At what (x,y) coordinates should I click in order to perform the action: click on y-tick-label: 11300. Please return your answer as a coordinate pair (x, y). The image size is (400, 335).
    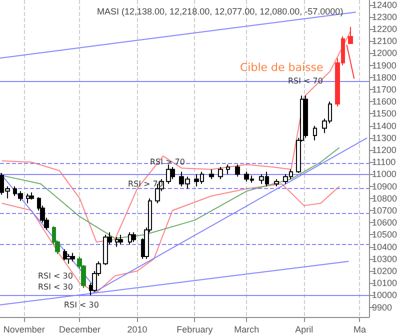
    Looking at the image, I should click on (384, 137).